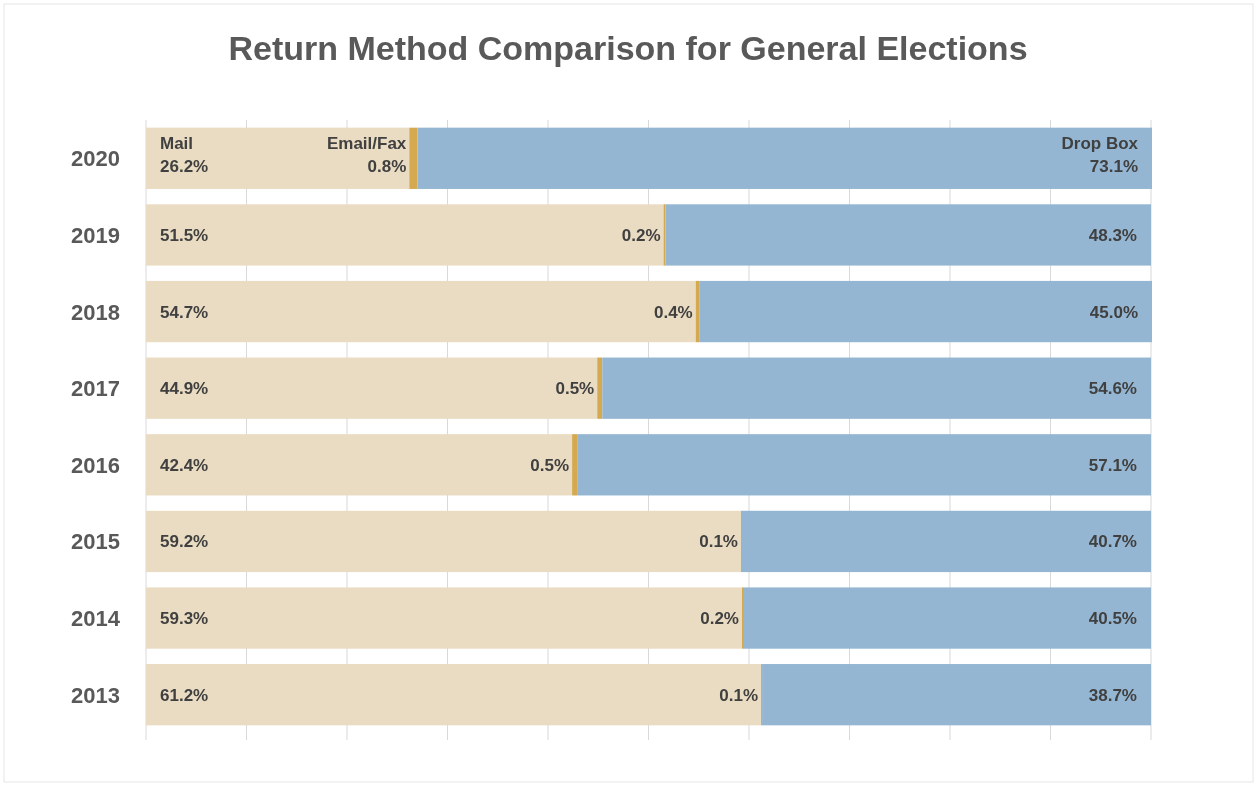 The image size is (1257, 786). Describe the element at coordinates (1113, 166) in the screenshot. I see `data-label: 73.1%` at that location.